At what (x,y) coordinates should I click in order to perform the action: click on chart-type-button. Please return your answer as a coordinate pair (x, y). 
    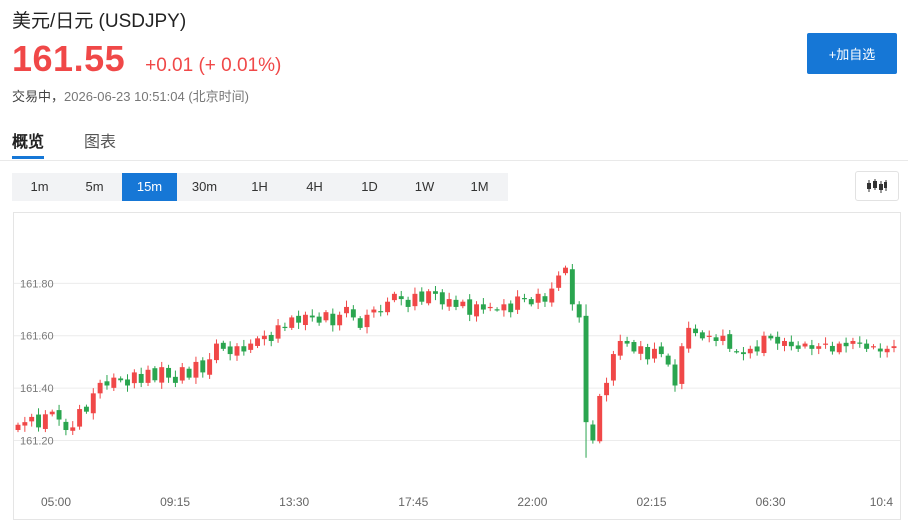
    Looking at the image, I should click on (877, 186).